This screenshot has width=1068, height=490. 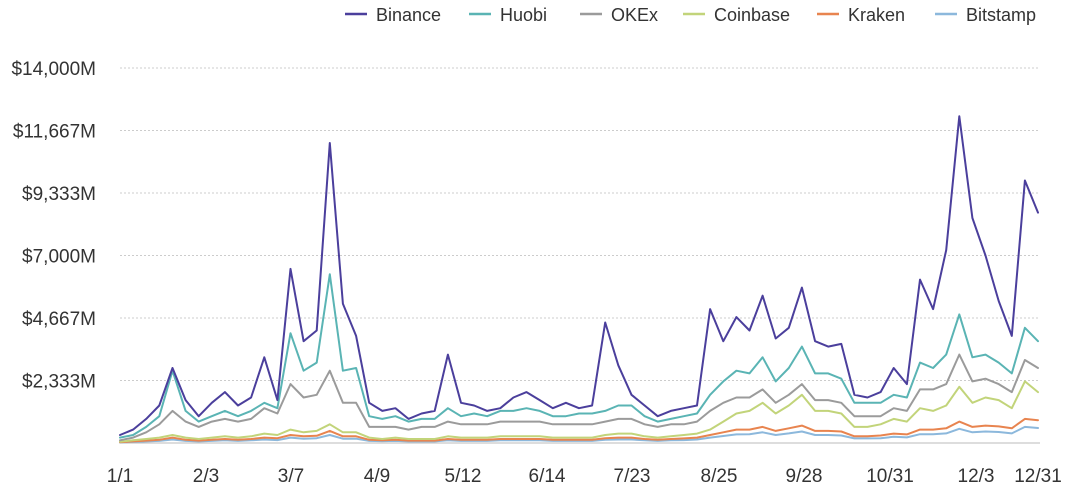 I want to click on legend-label: Kraken, so click(x=876, y=15).